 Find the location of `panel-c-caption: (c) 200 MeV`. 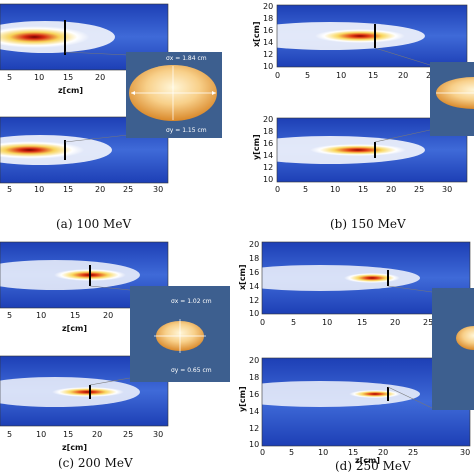

panel-c-caption: (c) 200 MeV is located at coordinates (95, 463).